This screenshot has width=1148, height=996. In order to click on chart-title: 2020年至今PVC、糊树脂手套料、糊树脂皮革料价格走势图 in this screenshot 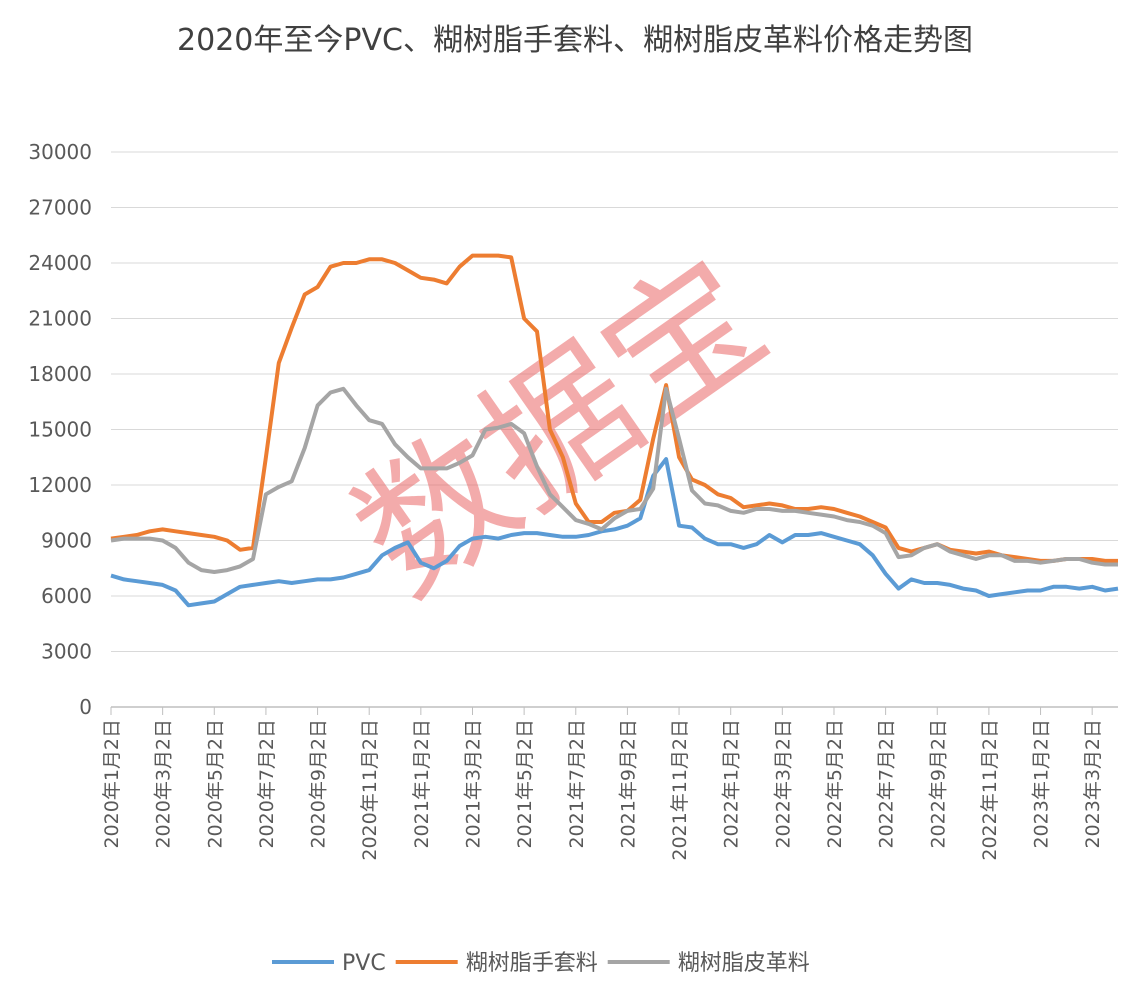, I will do `click(575, 40)`.